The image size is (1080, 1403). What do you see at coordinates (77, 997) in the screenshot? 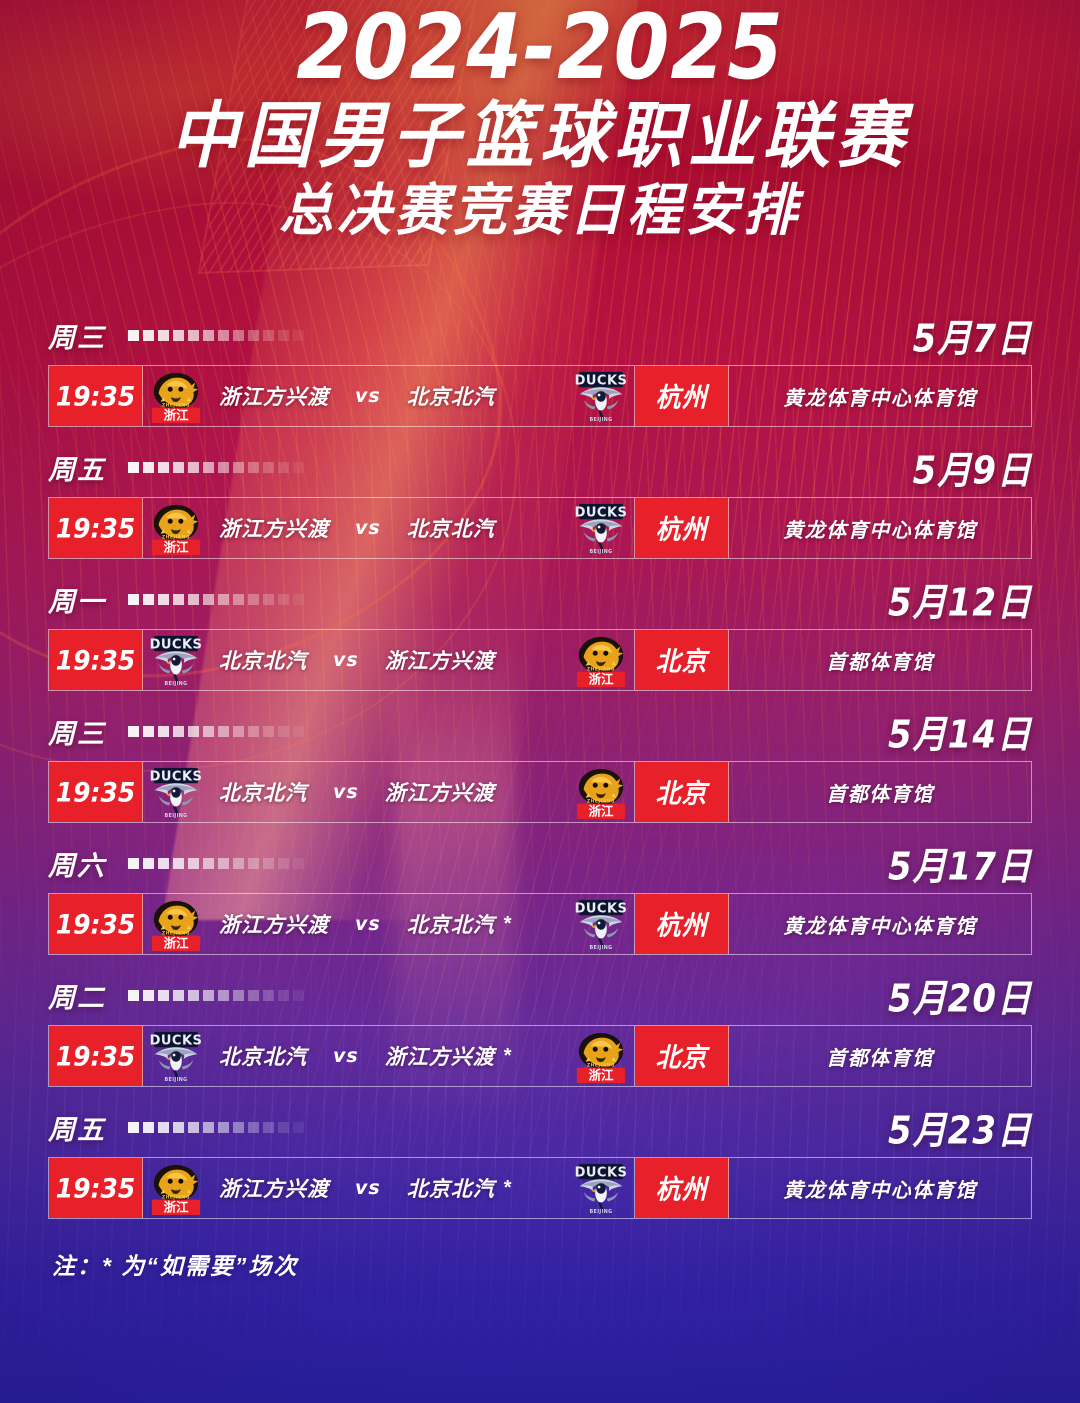
I see `weekday-label: 周二` at bounding box center [77, 997].